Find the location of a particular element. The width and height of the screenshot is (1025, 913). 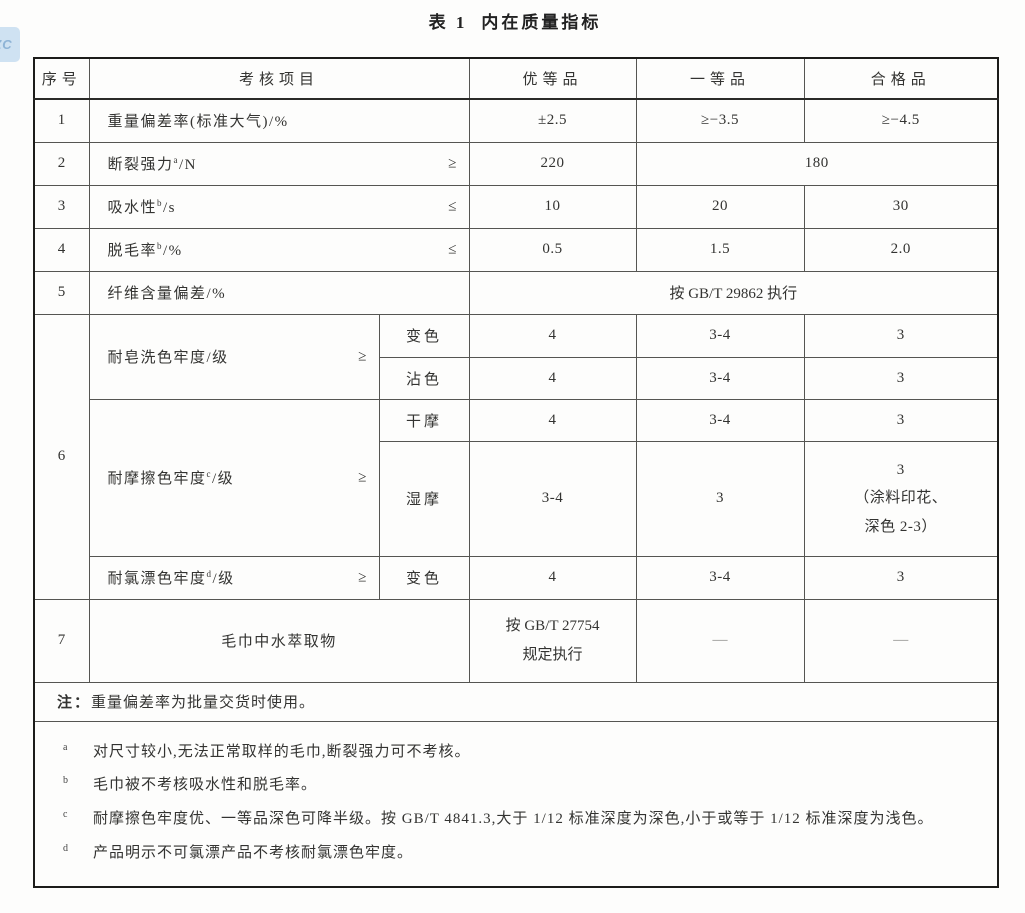

value-qualified-line2: （涂料印花、 is located at coordinates (901, 498).